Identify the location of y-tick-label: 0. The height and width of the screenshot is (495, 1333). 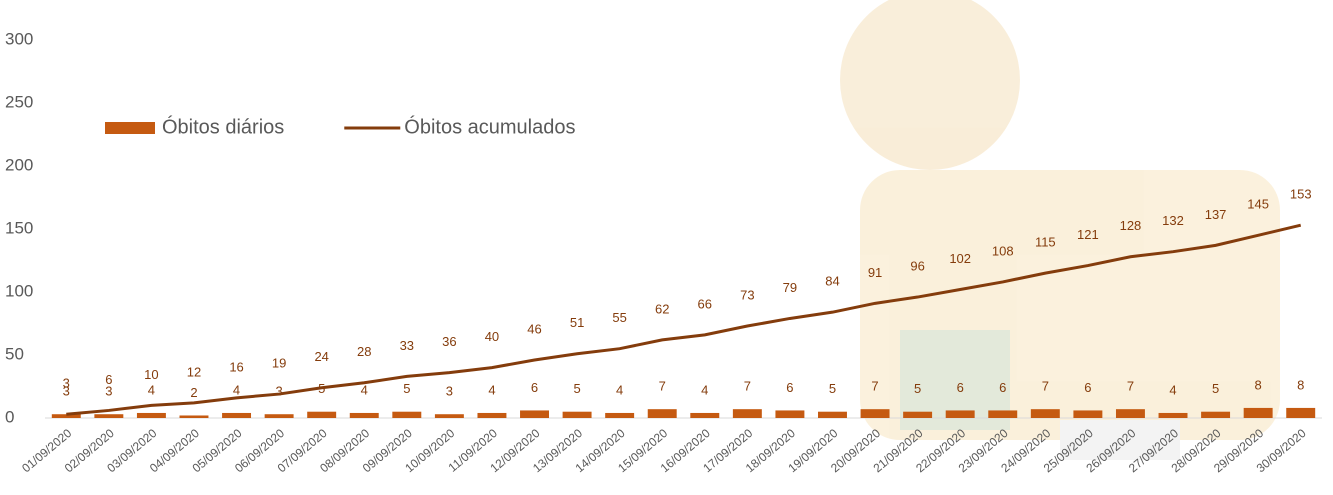
(9, 416).